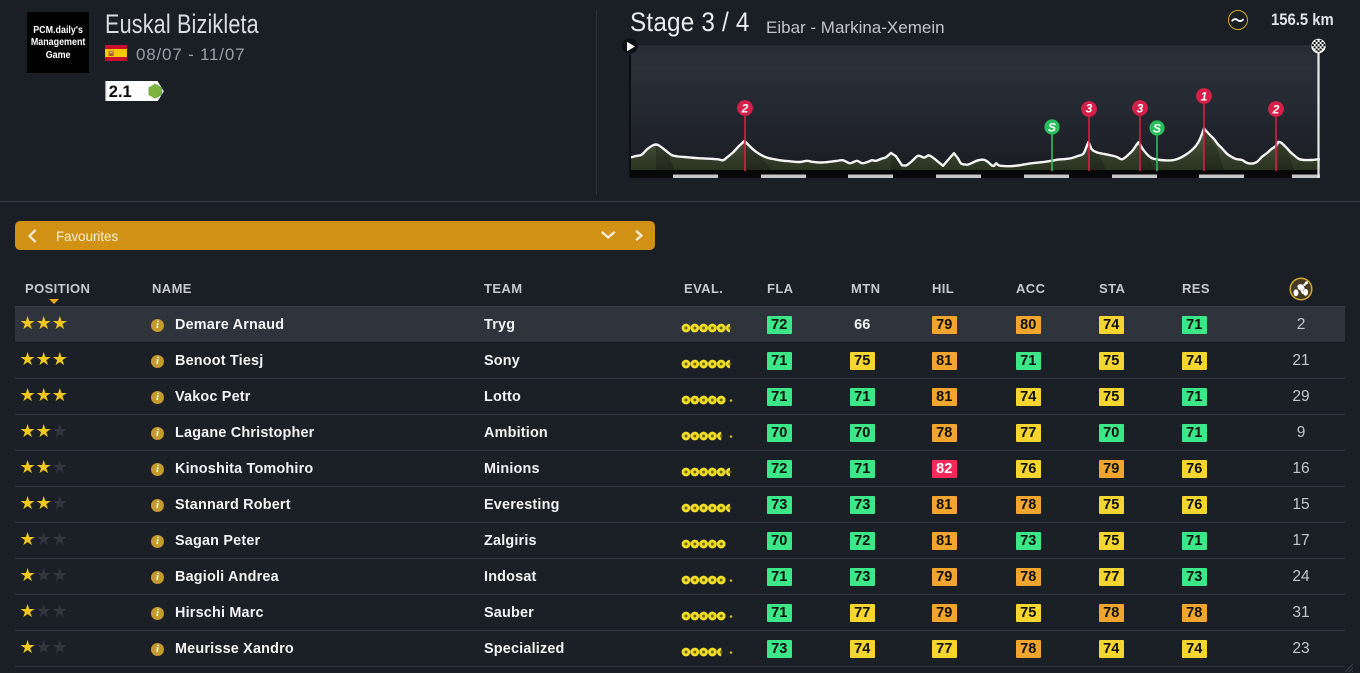 The width and height of the screenshot is (1360, 673). I want to click on svg-text: 1, so click(1204, 97).